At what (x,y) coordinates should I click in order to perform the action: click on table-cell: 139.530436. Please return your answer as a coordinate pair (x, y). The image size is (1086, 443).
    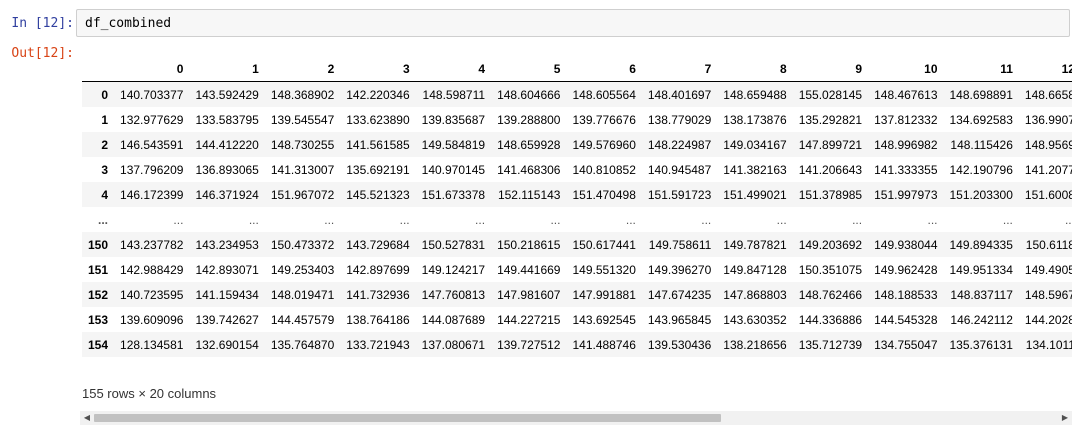
    Looking at the image, I should click on (679, 344).